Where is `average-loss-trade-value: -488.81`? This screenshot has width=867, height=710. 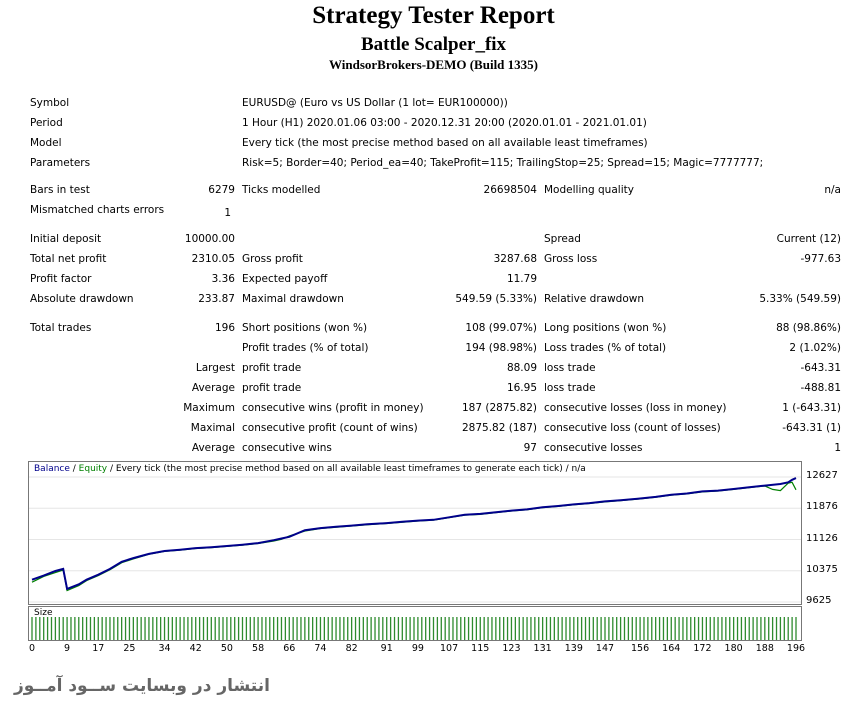
average-loss-trade-value: -488.81 is located at coordinates (820, 388).